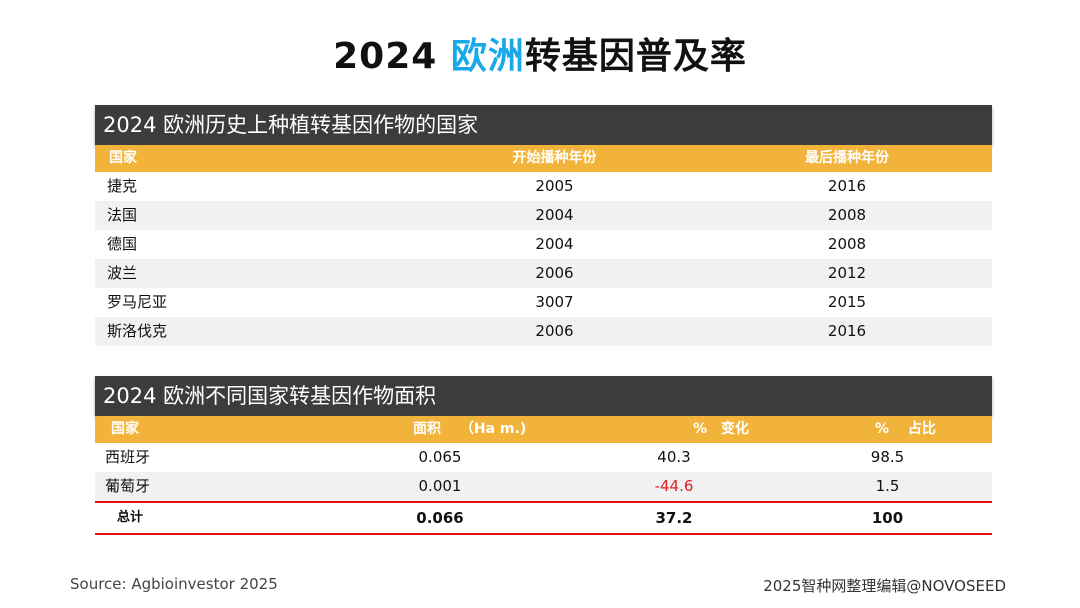 The height and width of the screenshot is (608, 1080). Describe the element at coordinates (554, 186) in the screenshot. I see `start-year-cell: 2005` at that location.